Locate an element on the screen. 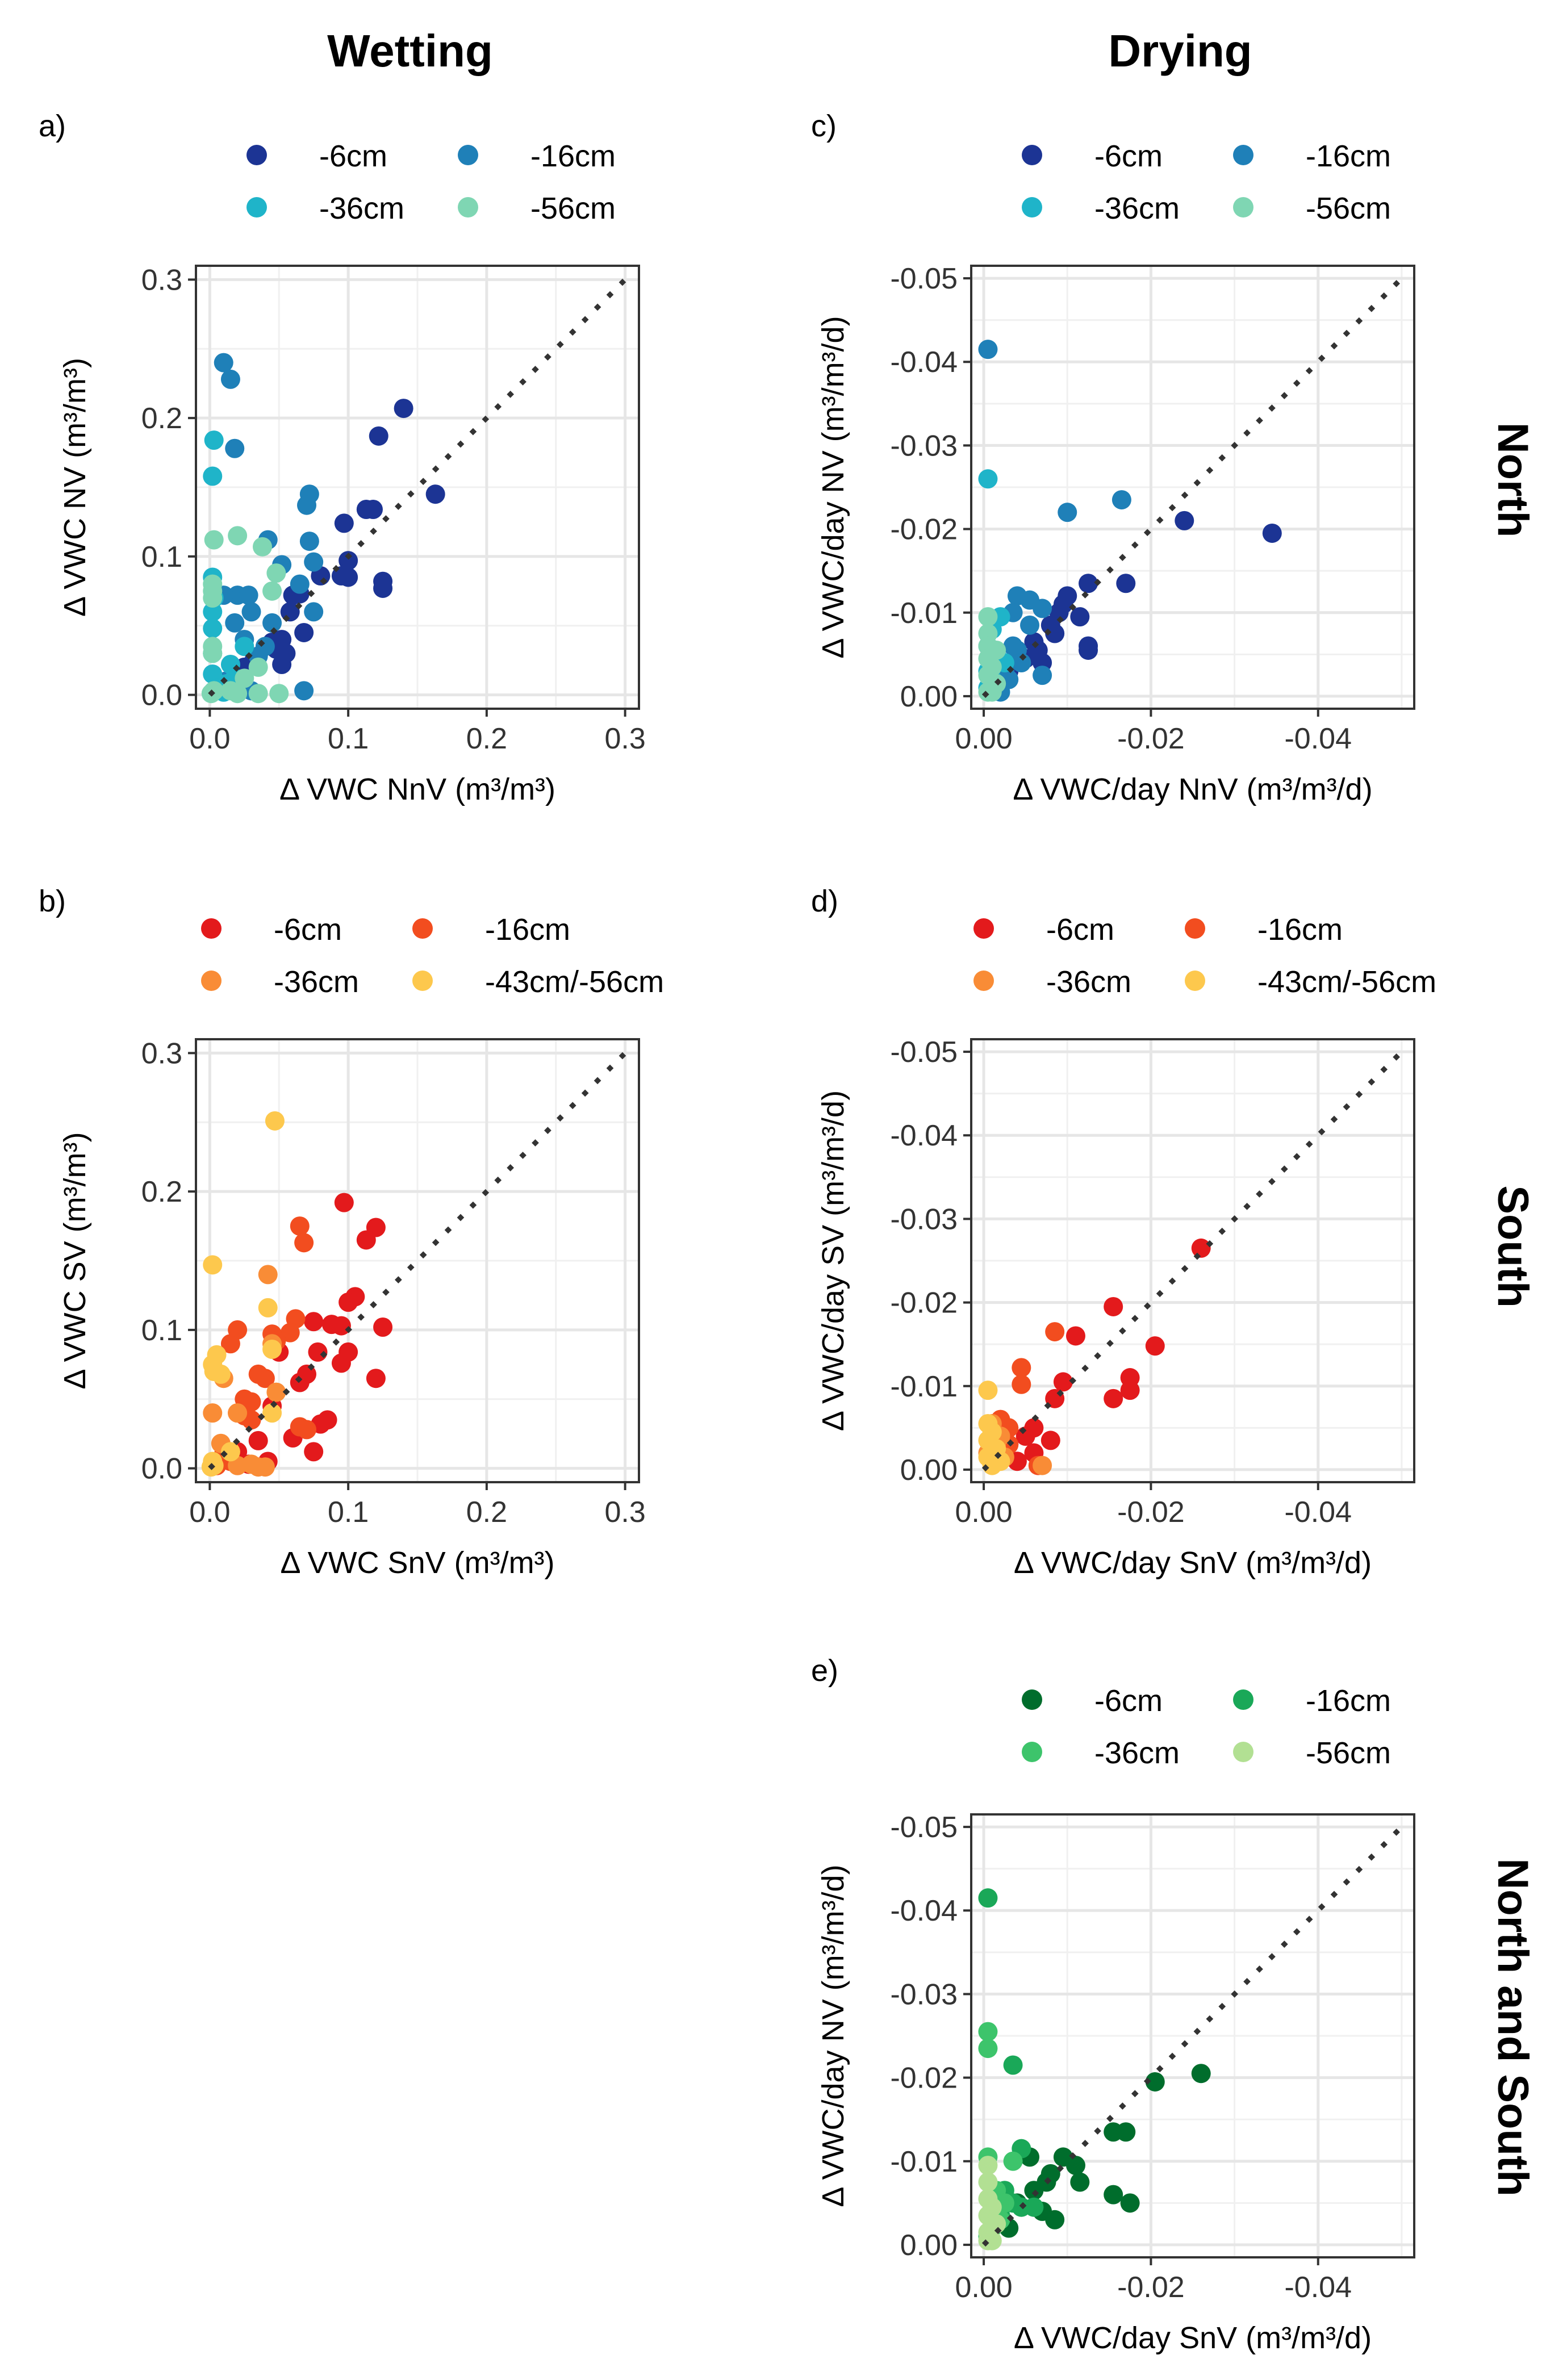 This screenshot has width=1567, height=2380. x-tick-label: 0.3 is located at coordinates (624, 1512).